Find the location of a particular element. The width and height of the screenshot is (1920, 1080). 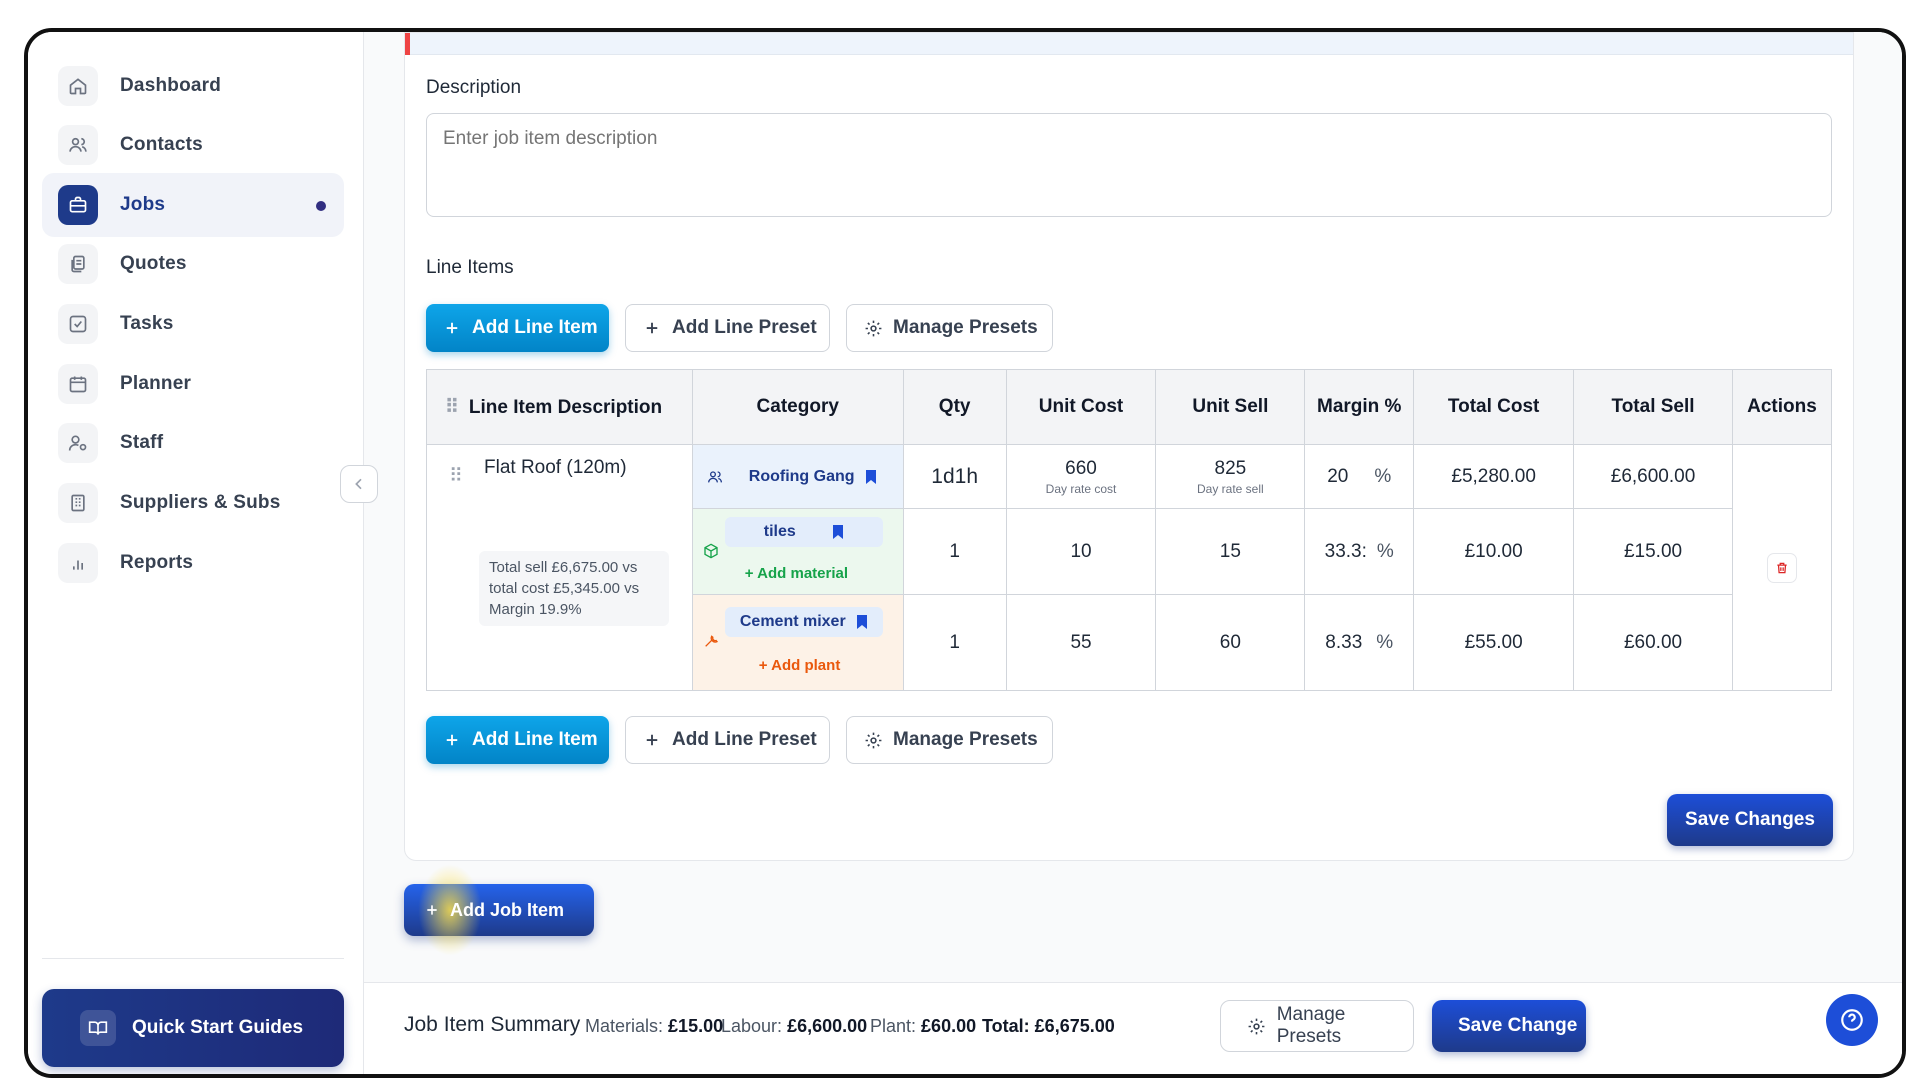

unit-sell-cell: 15 is located at coordinates (1230, 551).